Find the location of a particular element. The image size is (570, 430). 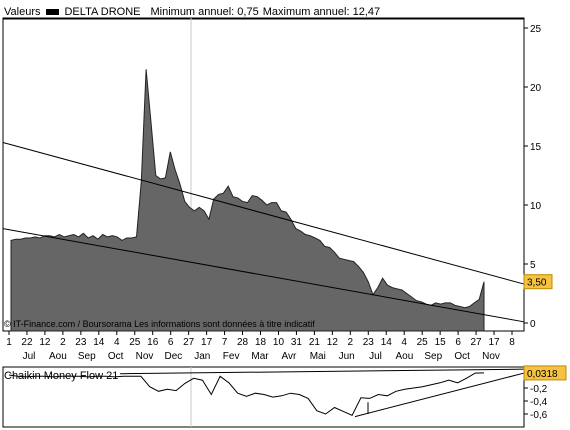

x-day-label: 22 is located at coordinates (27, 342).